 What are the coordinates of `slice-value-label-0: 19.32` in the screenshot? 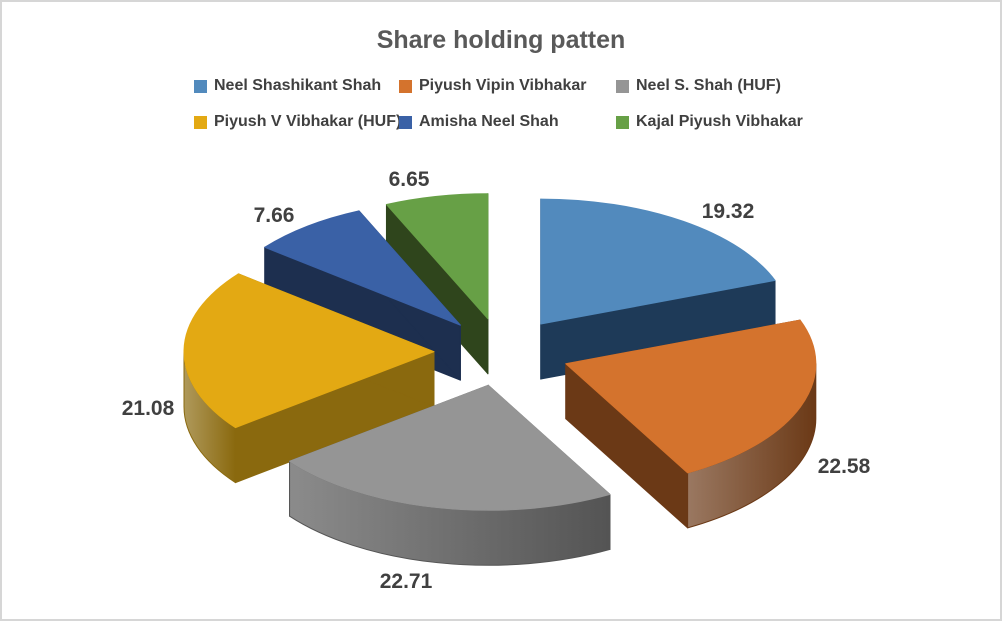 It's located at (728, 211).